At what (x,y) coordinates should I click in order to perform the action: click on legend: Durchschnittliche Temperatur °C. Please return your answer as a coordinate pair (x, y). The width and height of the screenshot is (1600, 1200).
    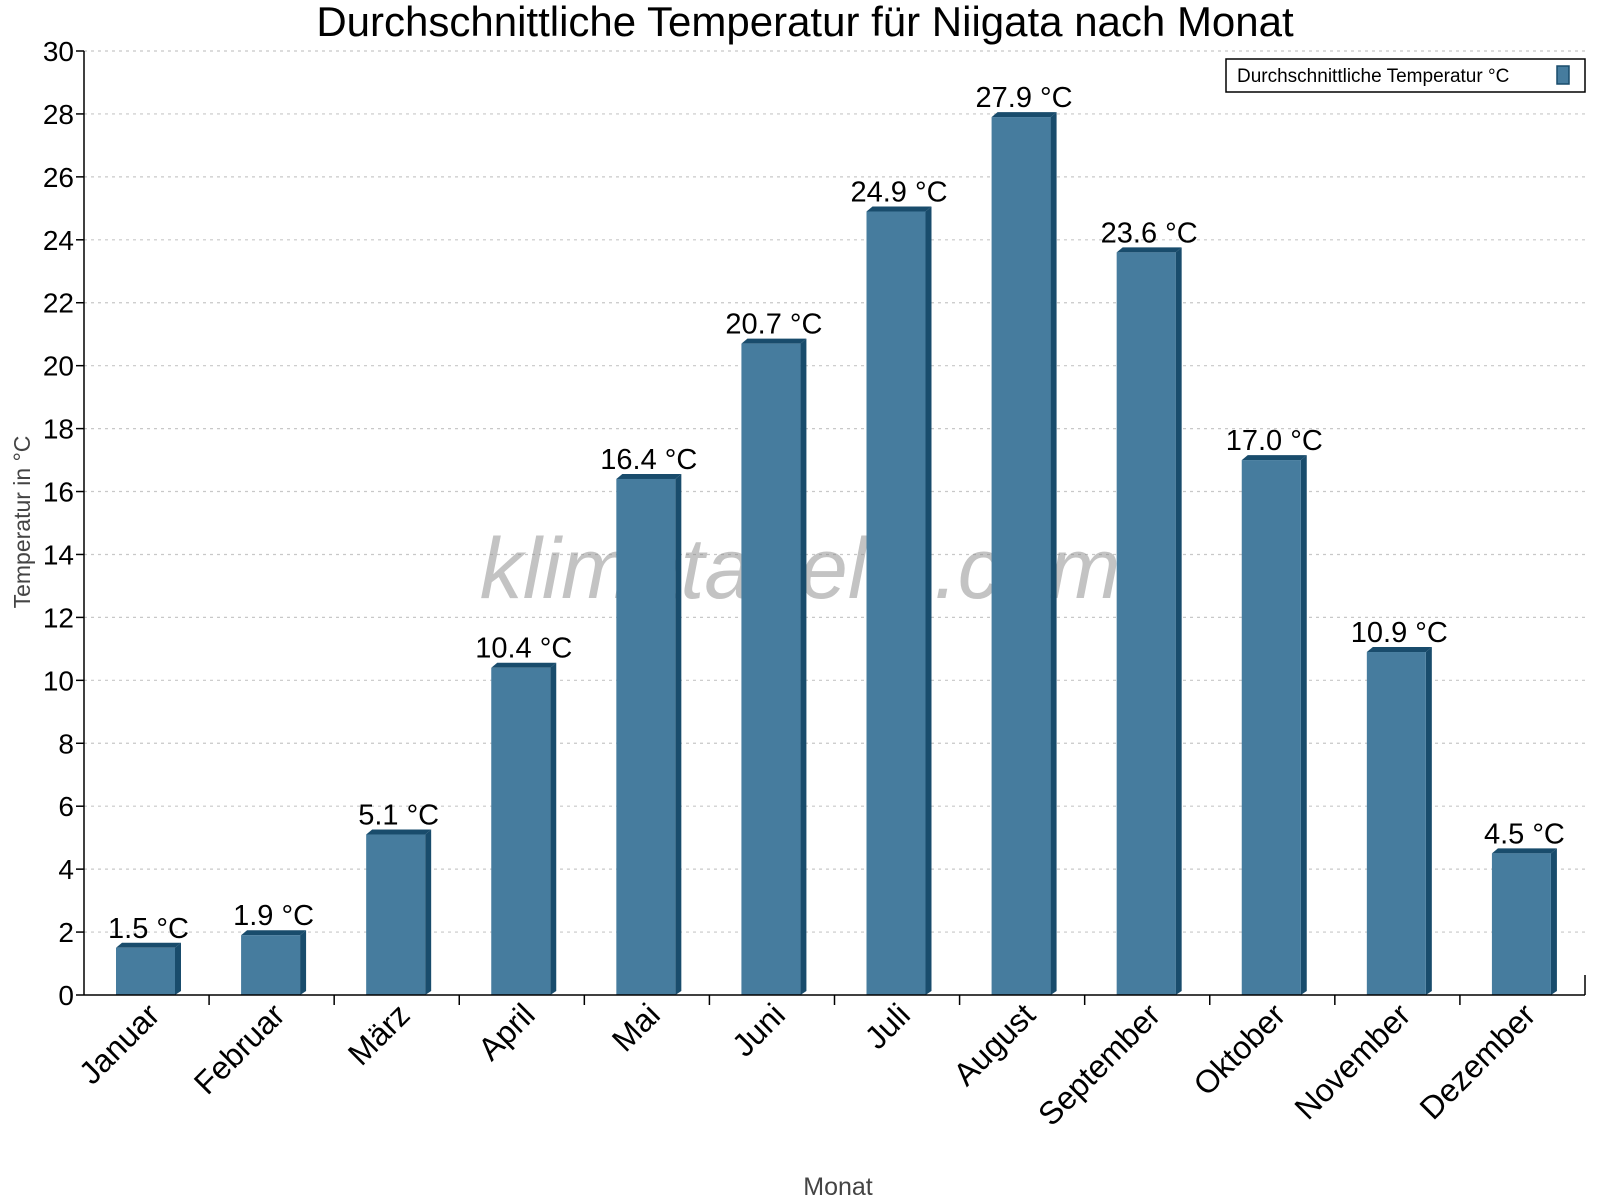
    Looking at the image, I should click on (1405, 75).